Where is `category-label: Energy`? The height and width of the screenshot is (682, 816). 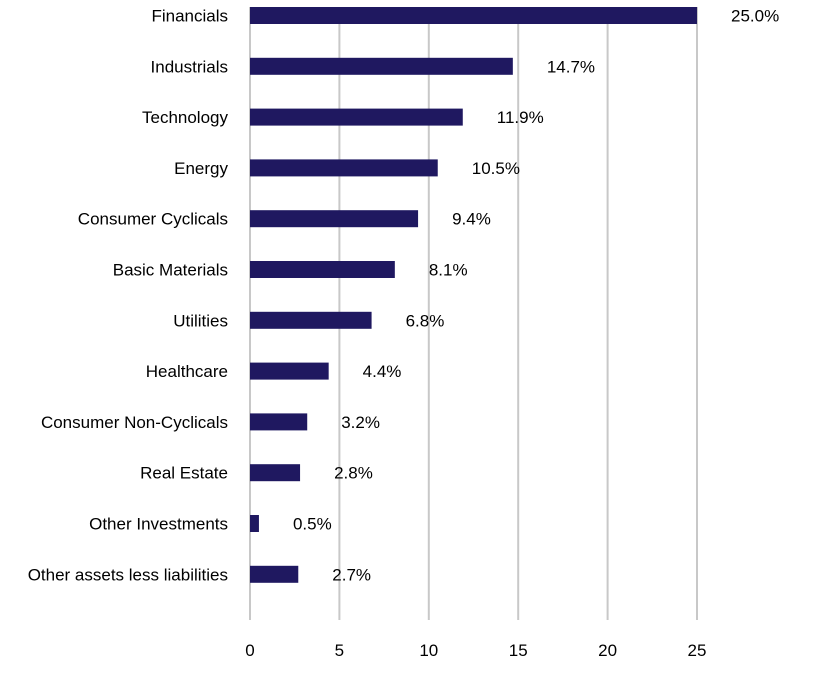 category-label: Energy is located at coordinates (201, 168).